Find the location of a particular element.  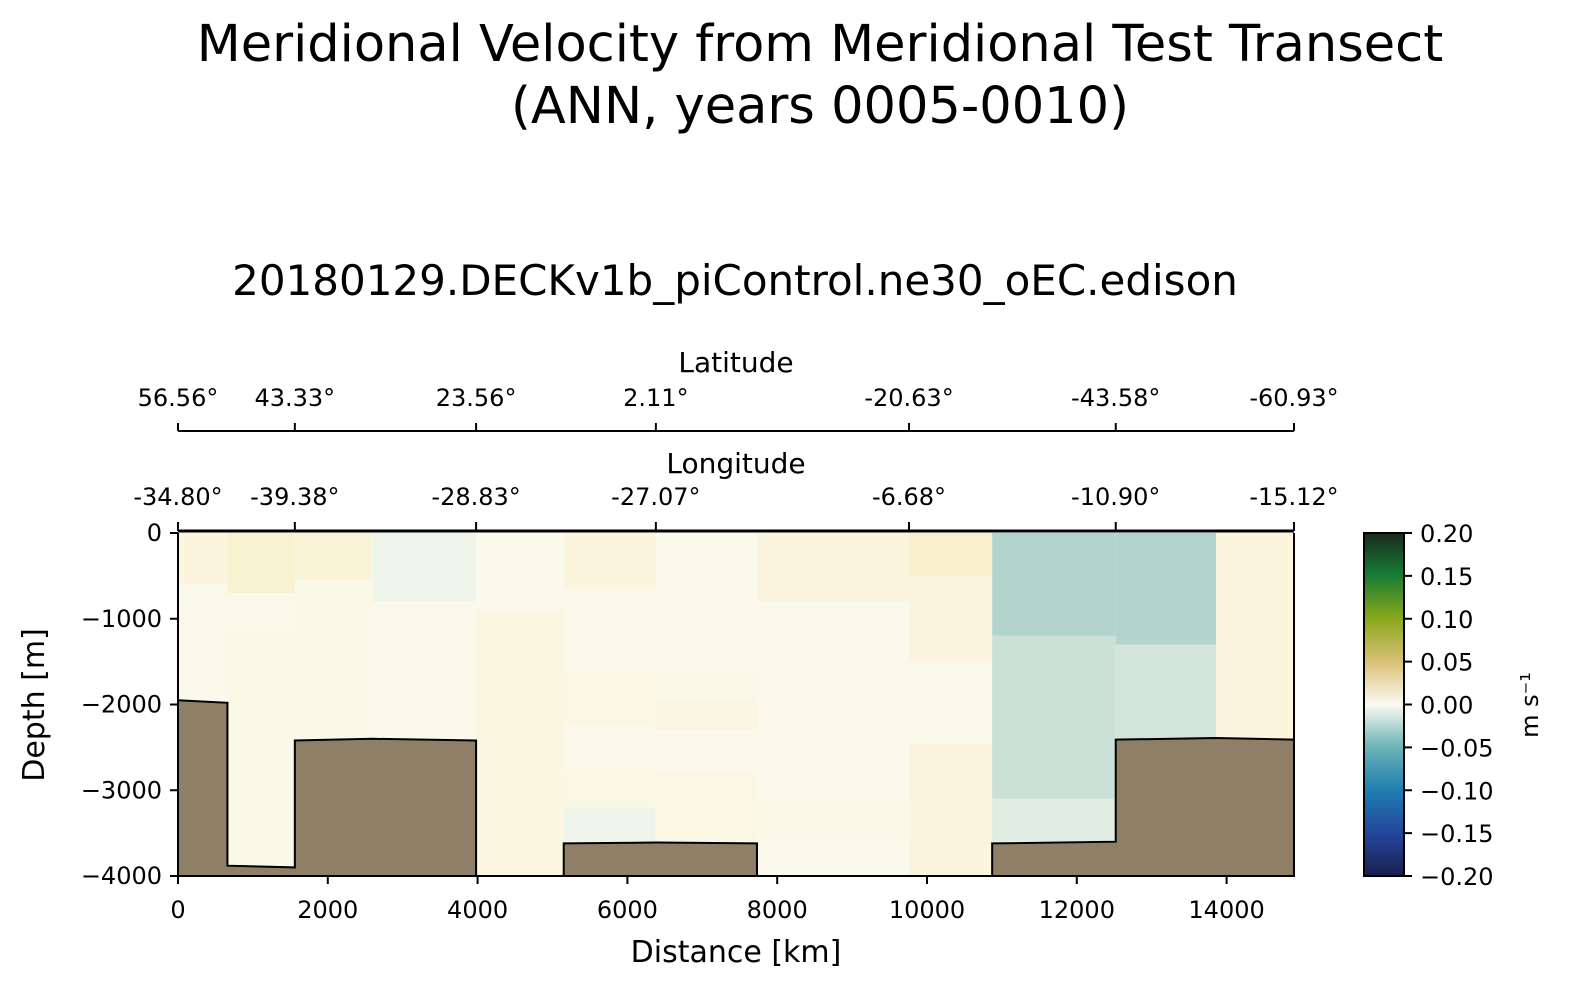

colorbar-ticks: 0.20 0.15 0.10 0.05 0.00 −0.05 −0.10 −0.15 −0.20 is located at coordinates (1449, 705).